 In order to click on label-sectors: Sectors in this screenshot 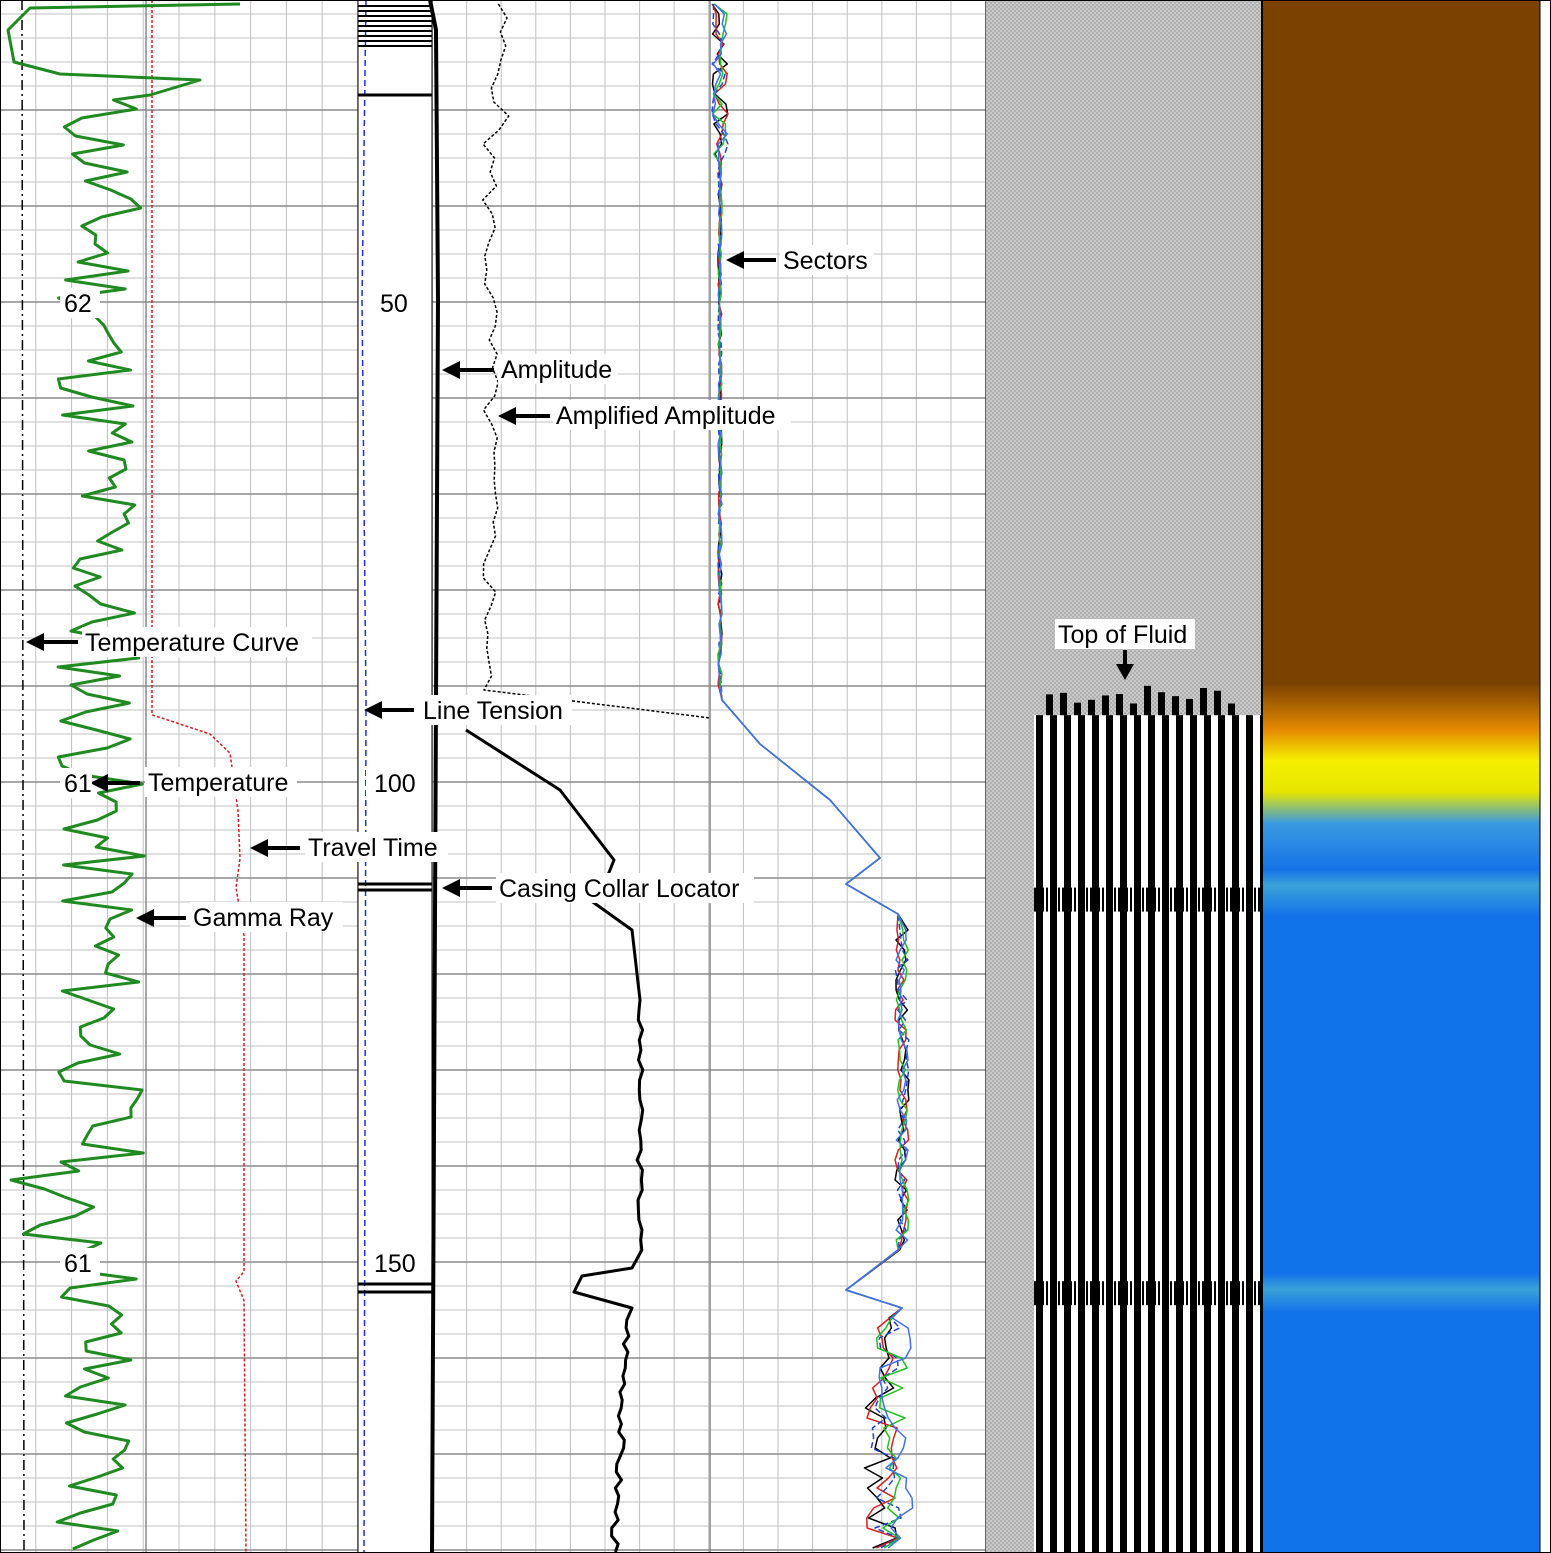, I will do `click(825, 261)`.